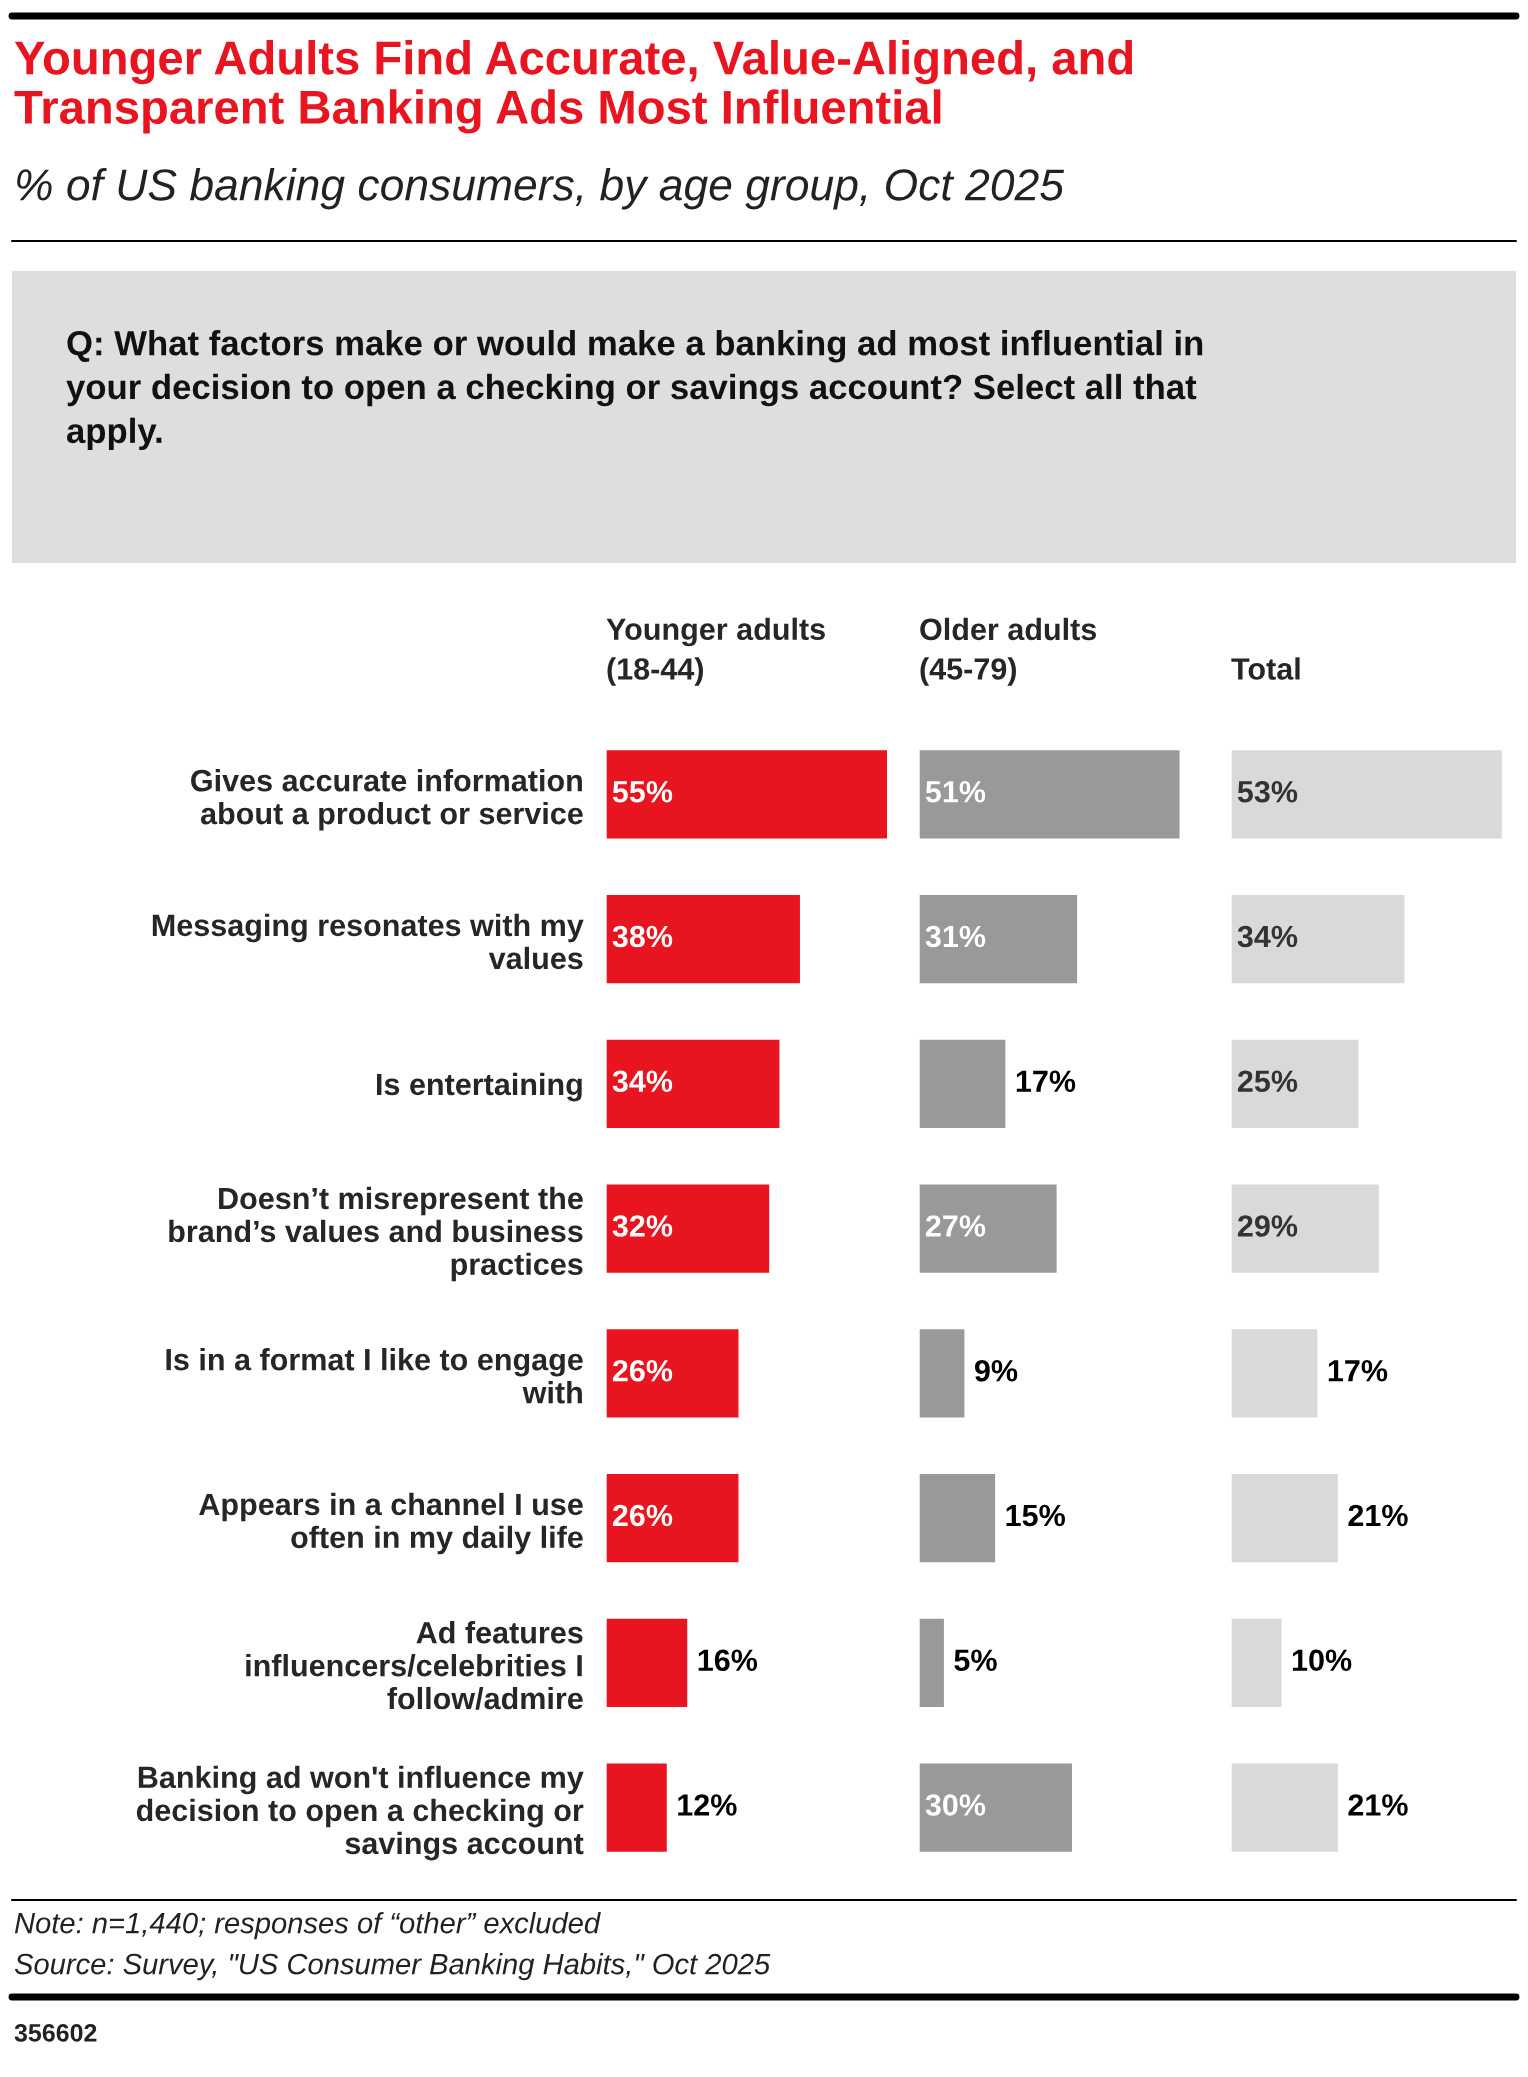  What do you see at coordinates (975, 1660) in the screenshot?
I see `data-label: 5%` at bounding box center [975, 1660].